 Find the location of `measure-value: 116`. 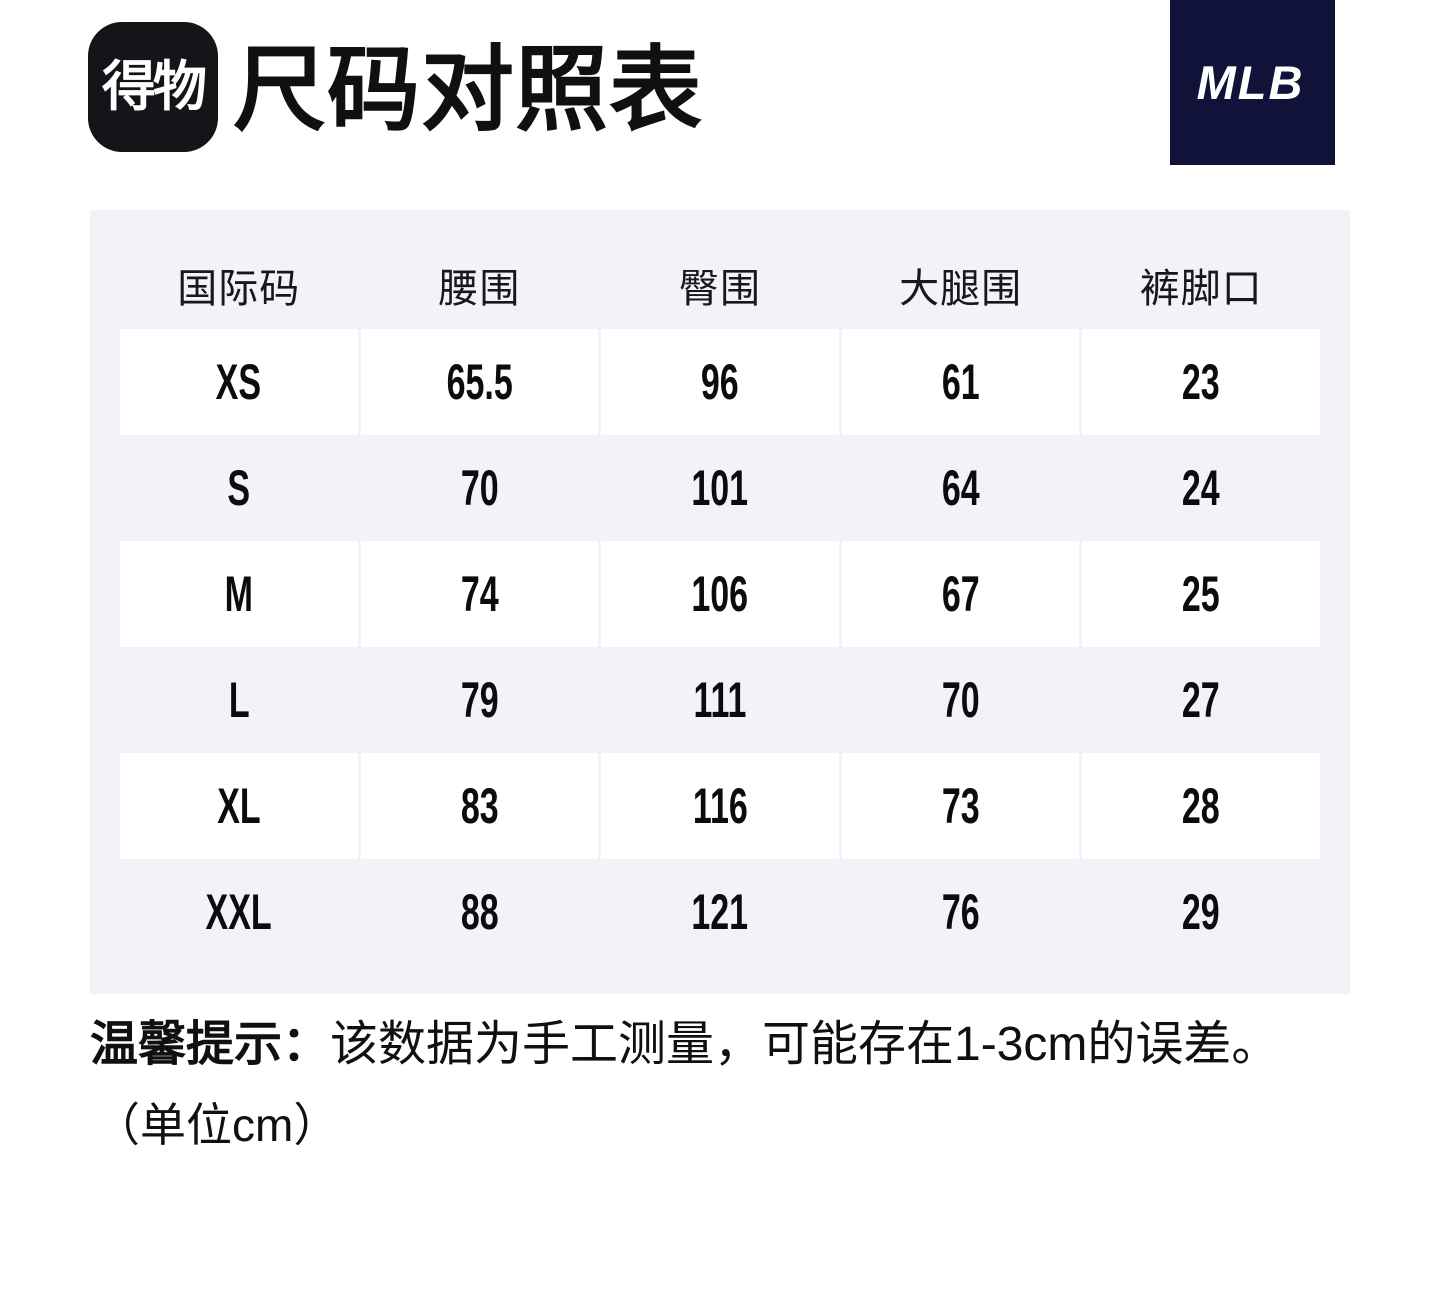

measure-value: 116 is located at coordinates (720, 806).